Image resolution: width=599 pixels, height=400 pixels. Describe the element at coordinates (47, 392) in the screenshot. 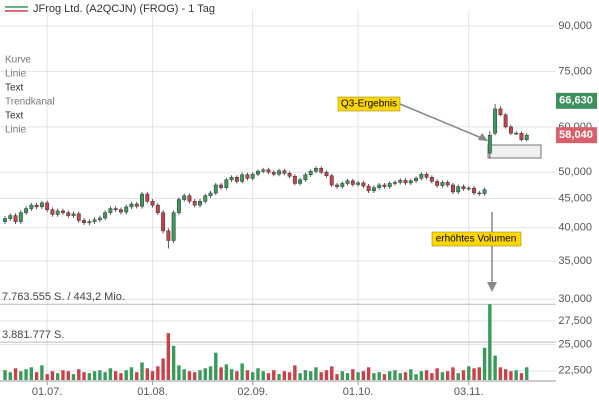

I see `x-tick-label: 01.07.` at that location.